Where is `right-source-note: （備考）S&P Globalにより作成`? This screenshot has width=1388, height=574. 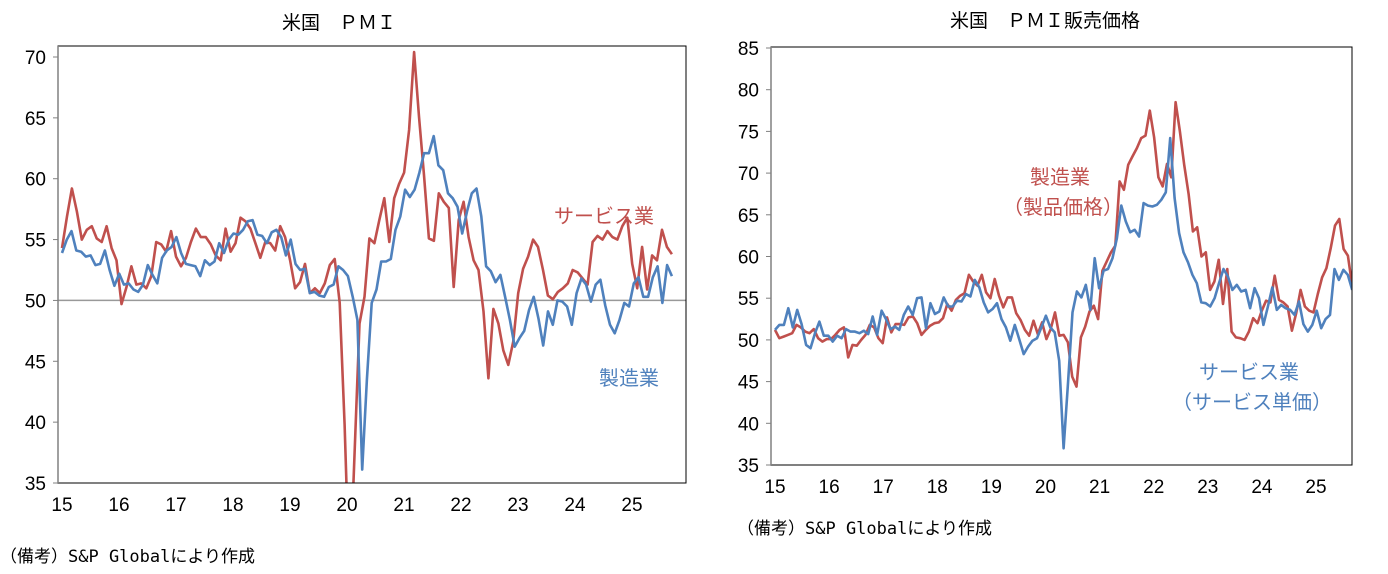
right-source-note: （備考）S&P Globalにより作成 is located at coordinates (865, 529).